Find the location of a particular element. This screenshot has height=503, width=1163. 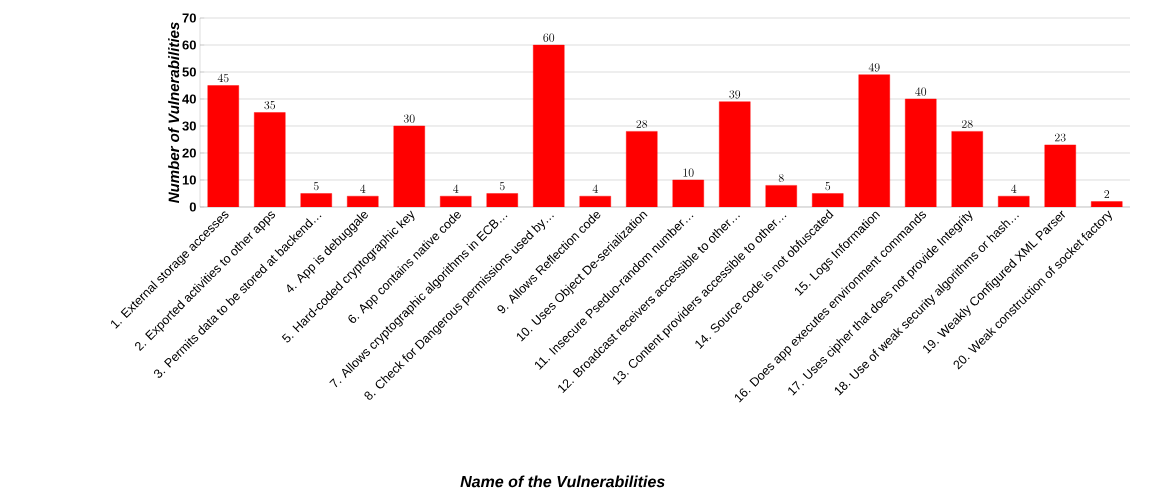

data-label: 23 is located at coordinates (1060, 137).